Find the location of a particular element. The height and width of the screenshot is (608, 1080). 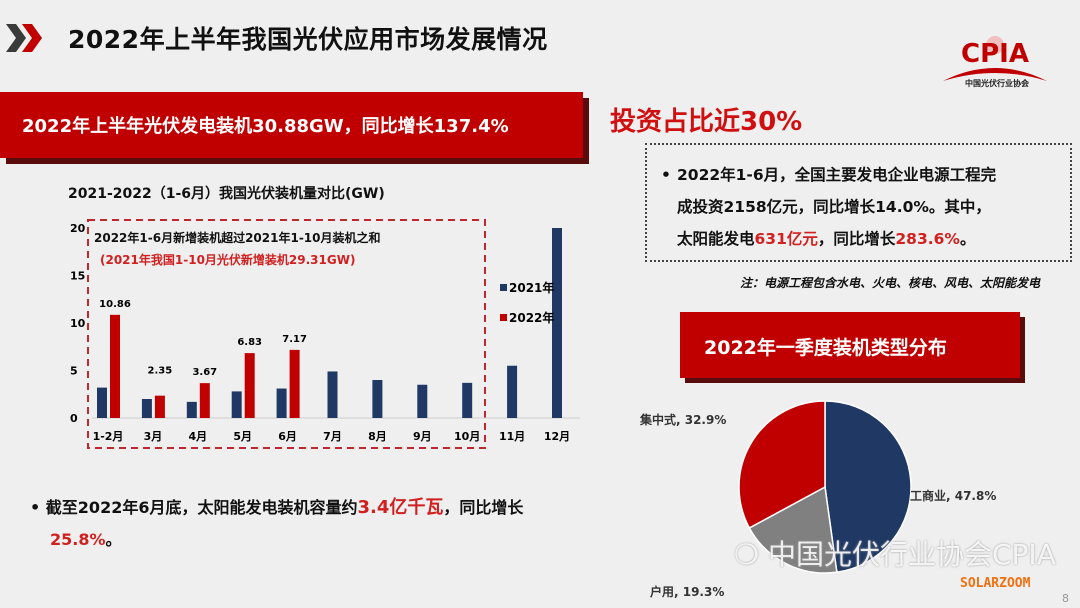

annotation-box is located at coordinates (286, 334).